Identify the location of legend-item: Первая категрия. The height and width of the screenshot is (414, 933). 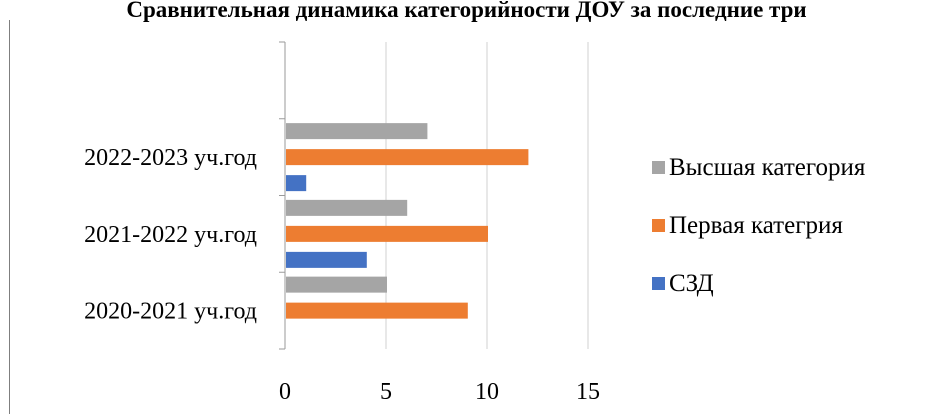
(758, 225).